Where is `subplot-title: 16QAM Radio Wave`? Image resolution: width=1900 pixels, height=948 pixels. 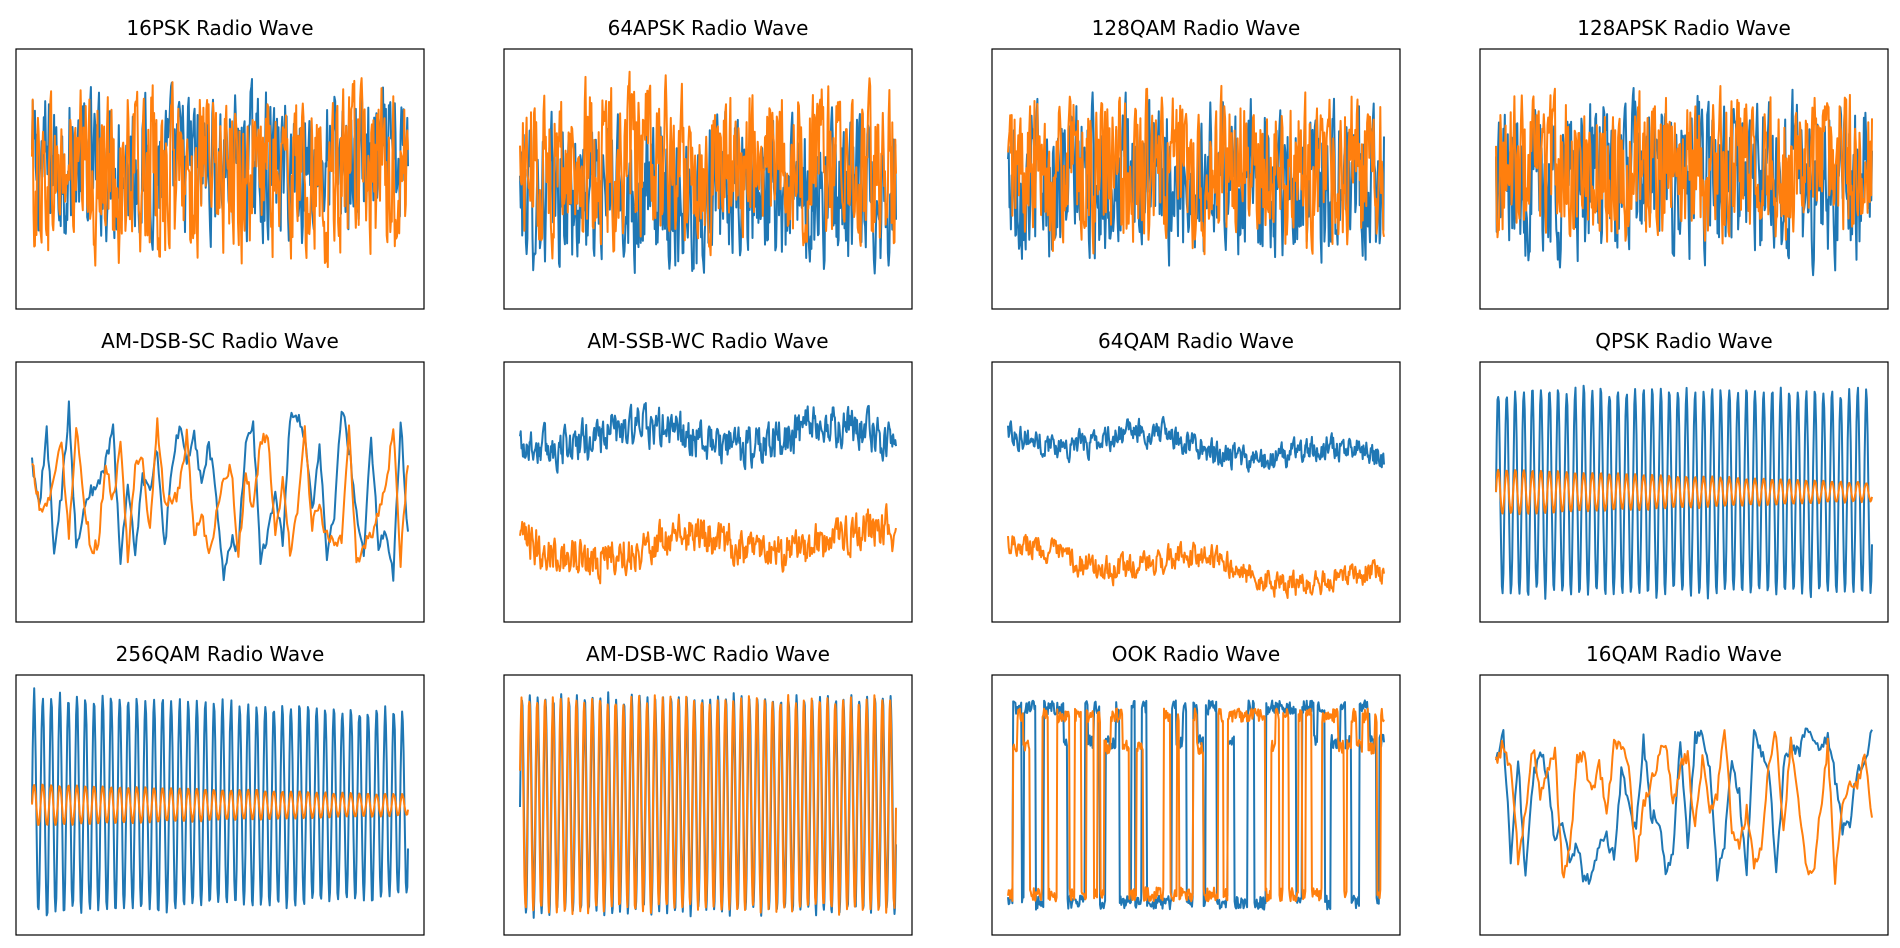
subplot-title: 16QAM Radio Wave is located at coordinates (1684, 654).